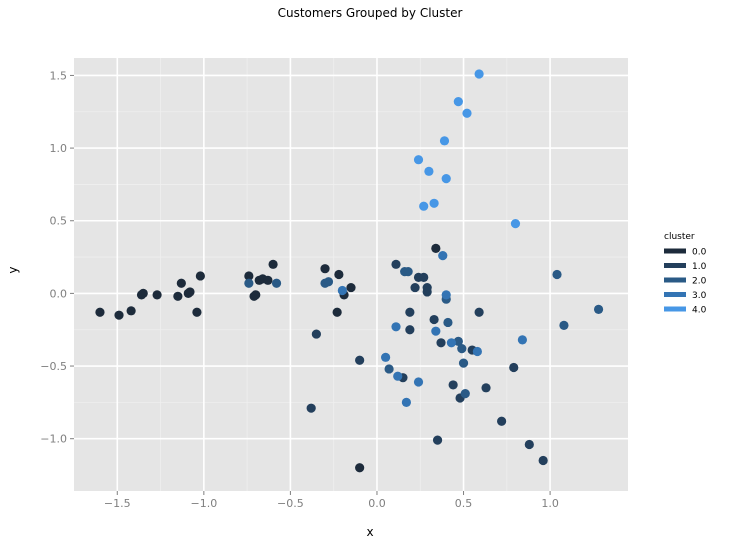 This screenshot has width=737, height=545. Describe the element at coordinates (203, 503) in the screenshot. I see `x-tick-label: −1.0` at that location.